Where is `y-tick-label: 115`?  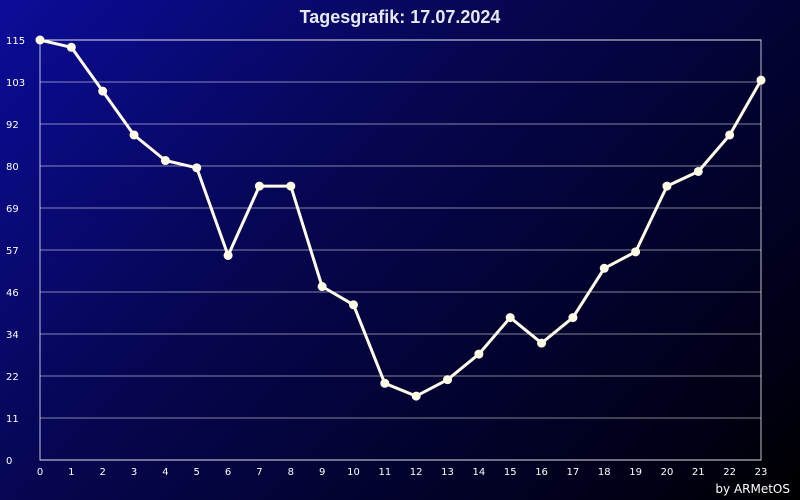 y-tick-label: 115 is located at coordinates (15, 41).